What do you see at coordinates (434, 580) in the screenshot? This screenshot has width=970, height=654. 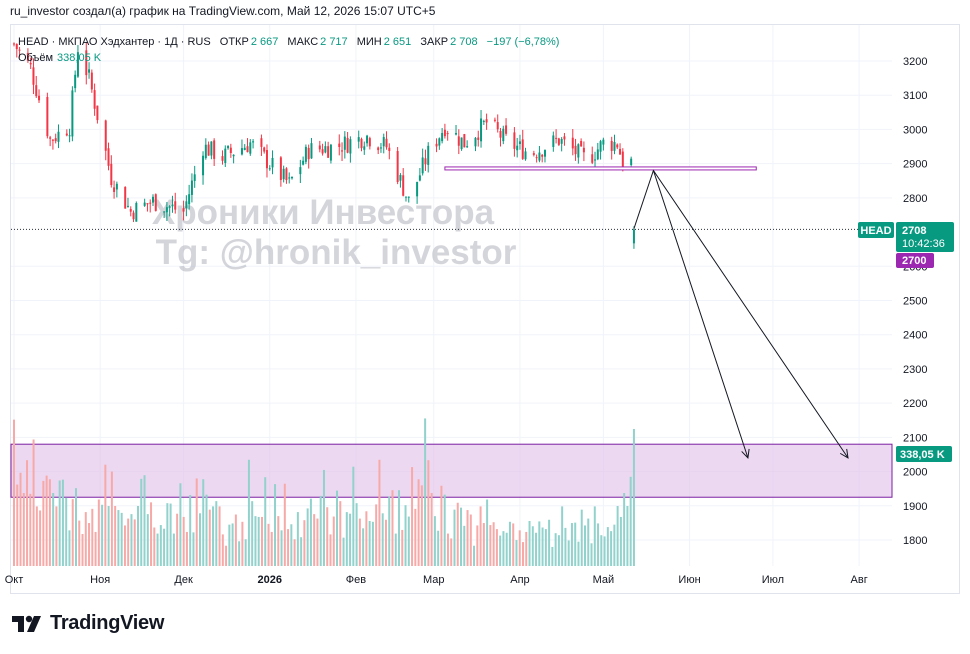 I see `x-tick-label: Мар` at bounding box center [434, 580].